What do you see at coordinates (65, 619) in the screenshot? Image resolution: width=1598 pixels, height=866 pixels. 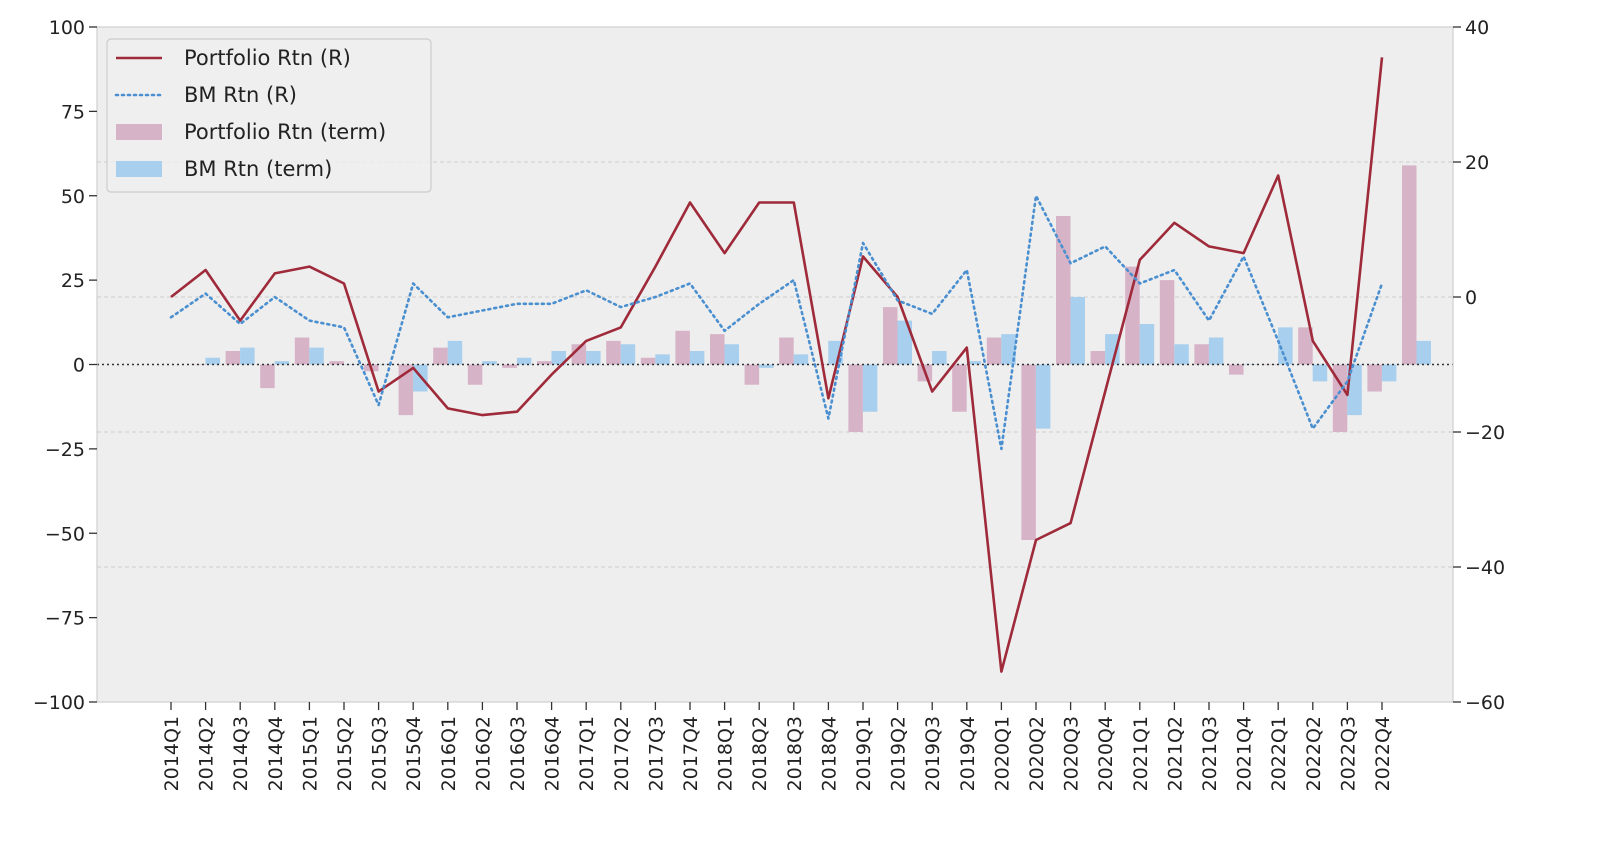 I see `y-tick-label-left: −75` at bounding box center [65, 619].